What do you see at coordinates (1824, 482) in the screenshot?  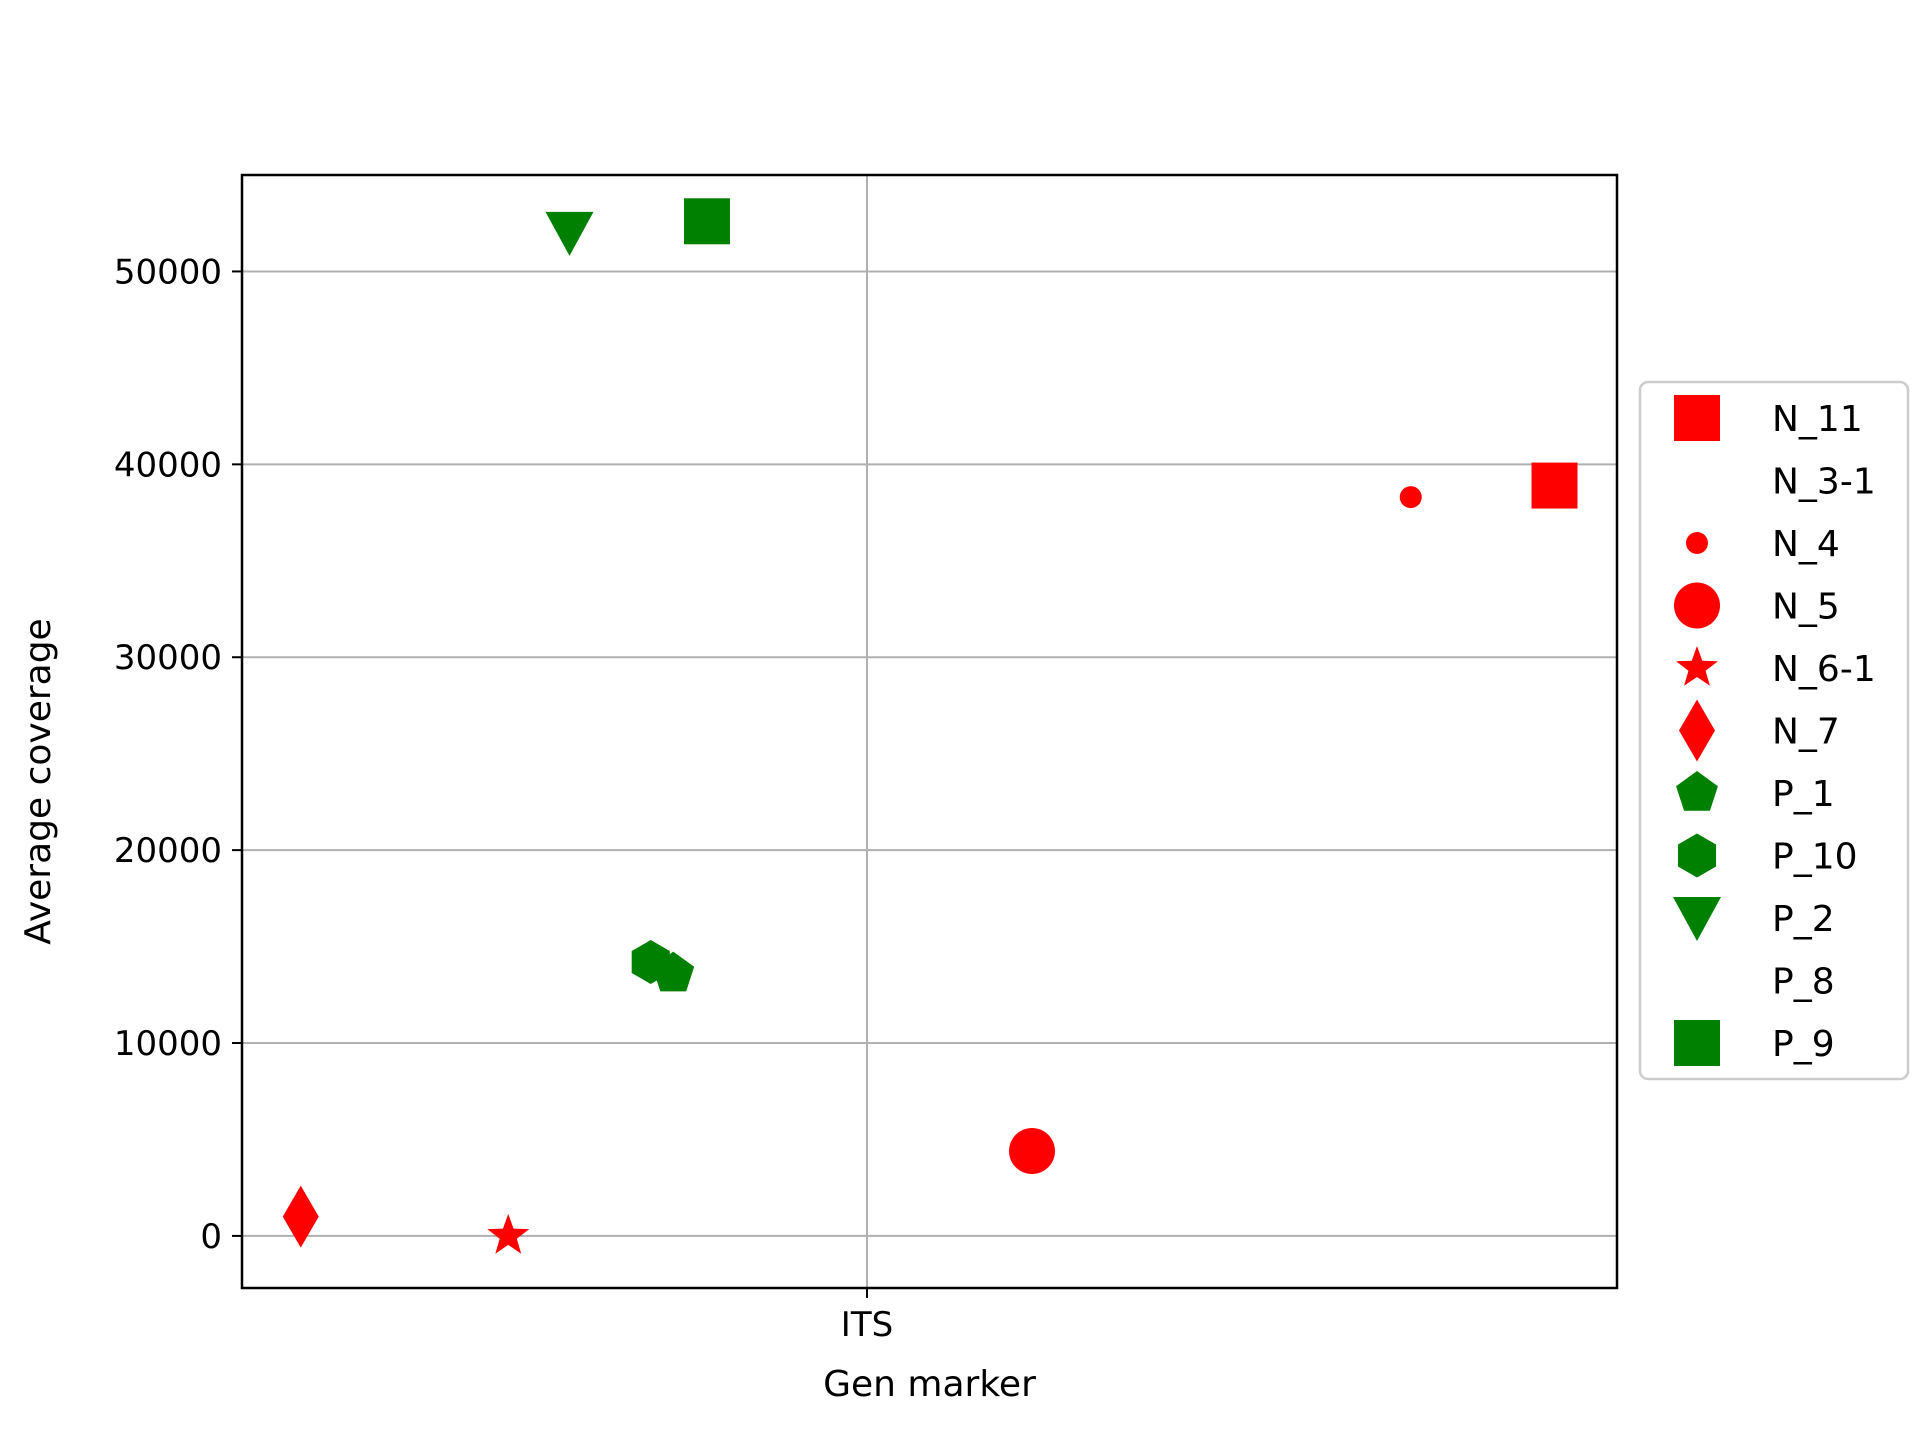 I see `legend-label: N_3-1` at bounding box center [1824, 482].